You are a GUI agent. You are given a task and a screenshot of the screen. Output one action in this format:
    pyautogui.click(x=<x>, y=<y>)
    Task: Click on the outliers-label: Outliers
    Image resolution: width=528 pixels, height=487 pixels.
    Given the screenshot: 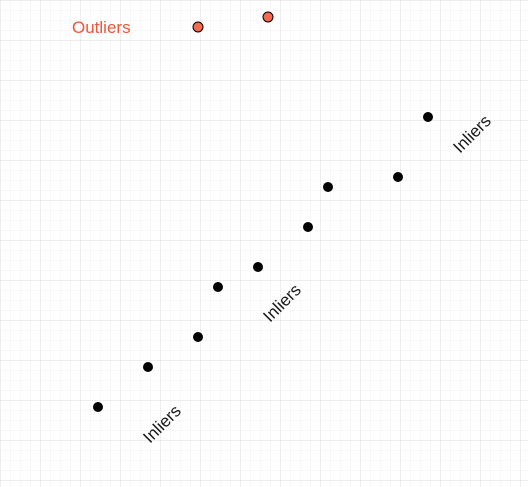 What is the action you would take?
    pyautogui.click(x=101, y=27)
    